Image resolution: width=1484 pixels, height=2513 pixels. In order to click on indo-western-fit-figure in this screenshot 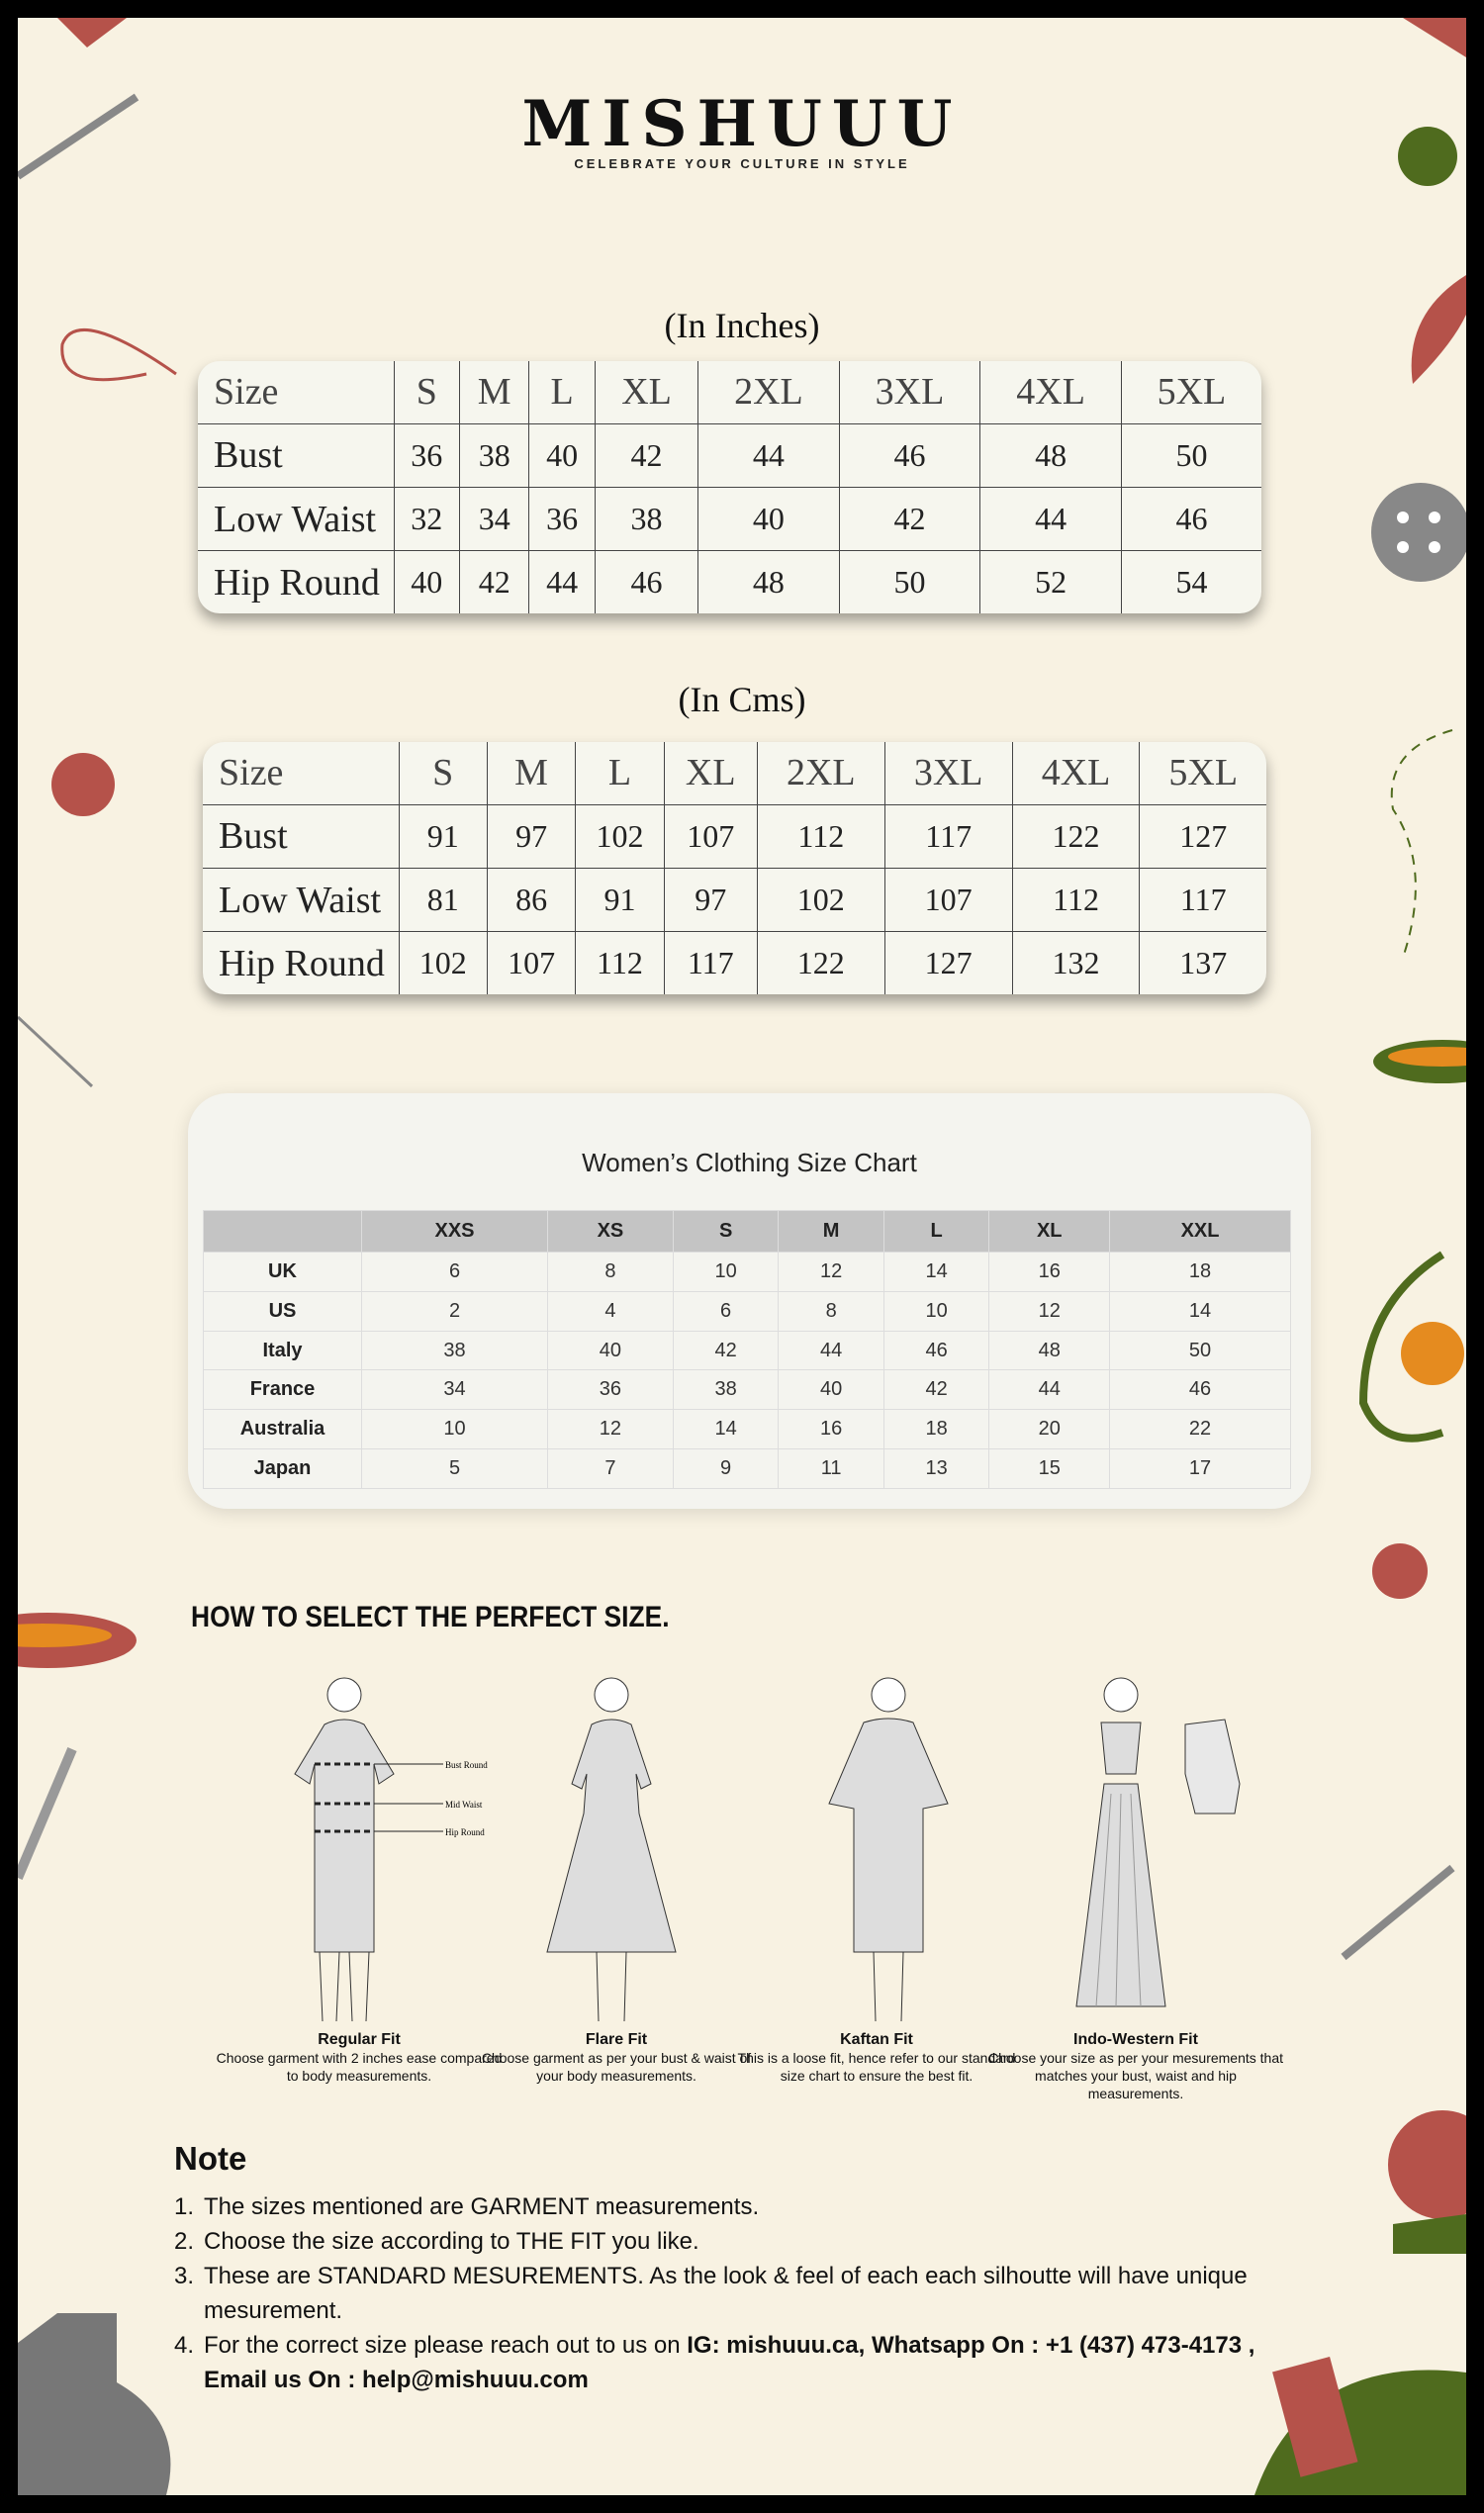, I will do `click(1158, 1842)`.